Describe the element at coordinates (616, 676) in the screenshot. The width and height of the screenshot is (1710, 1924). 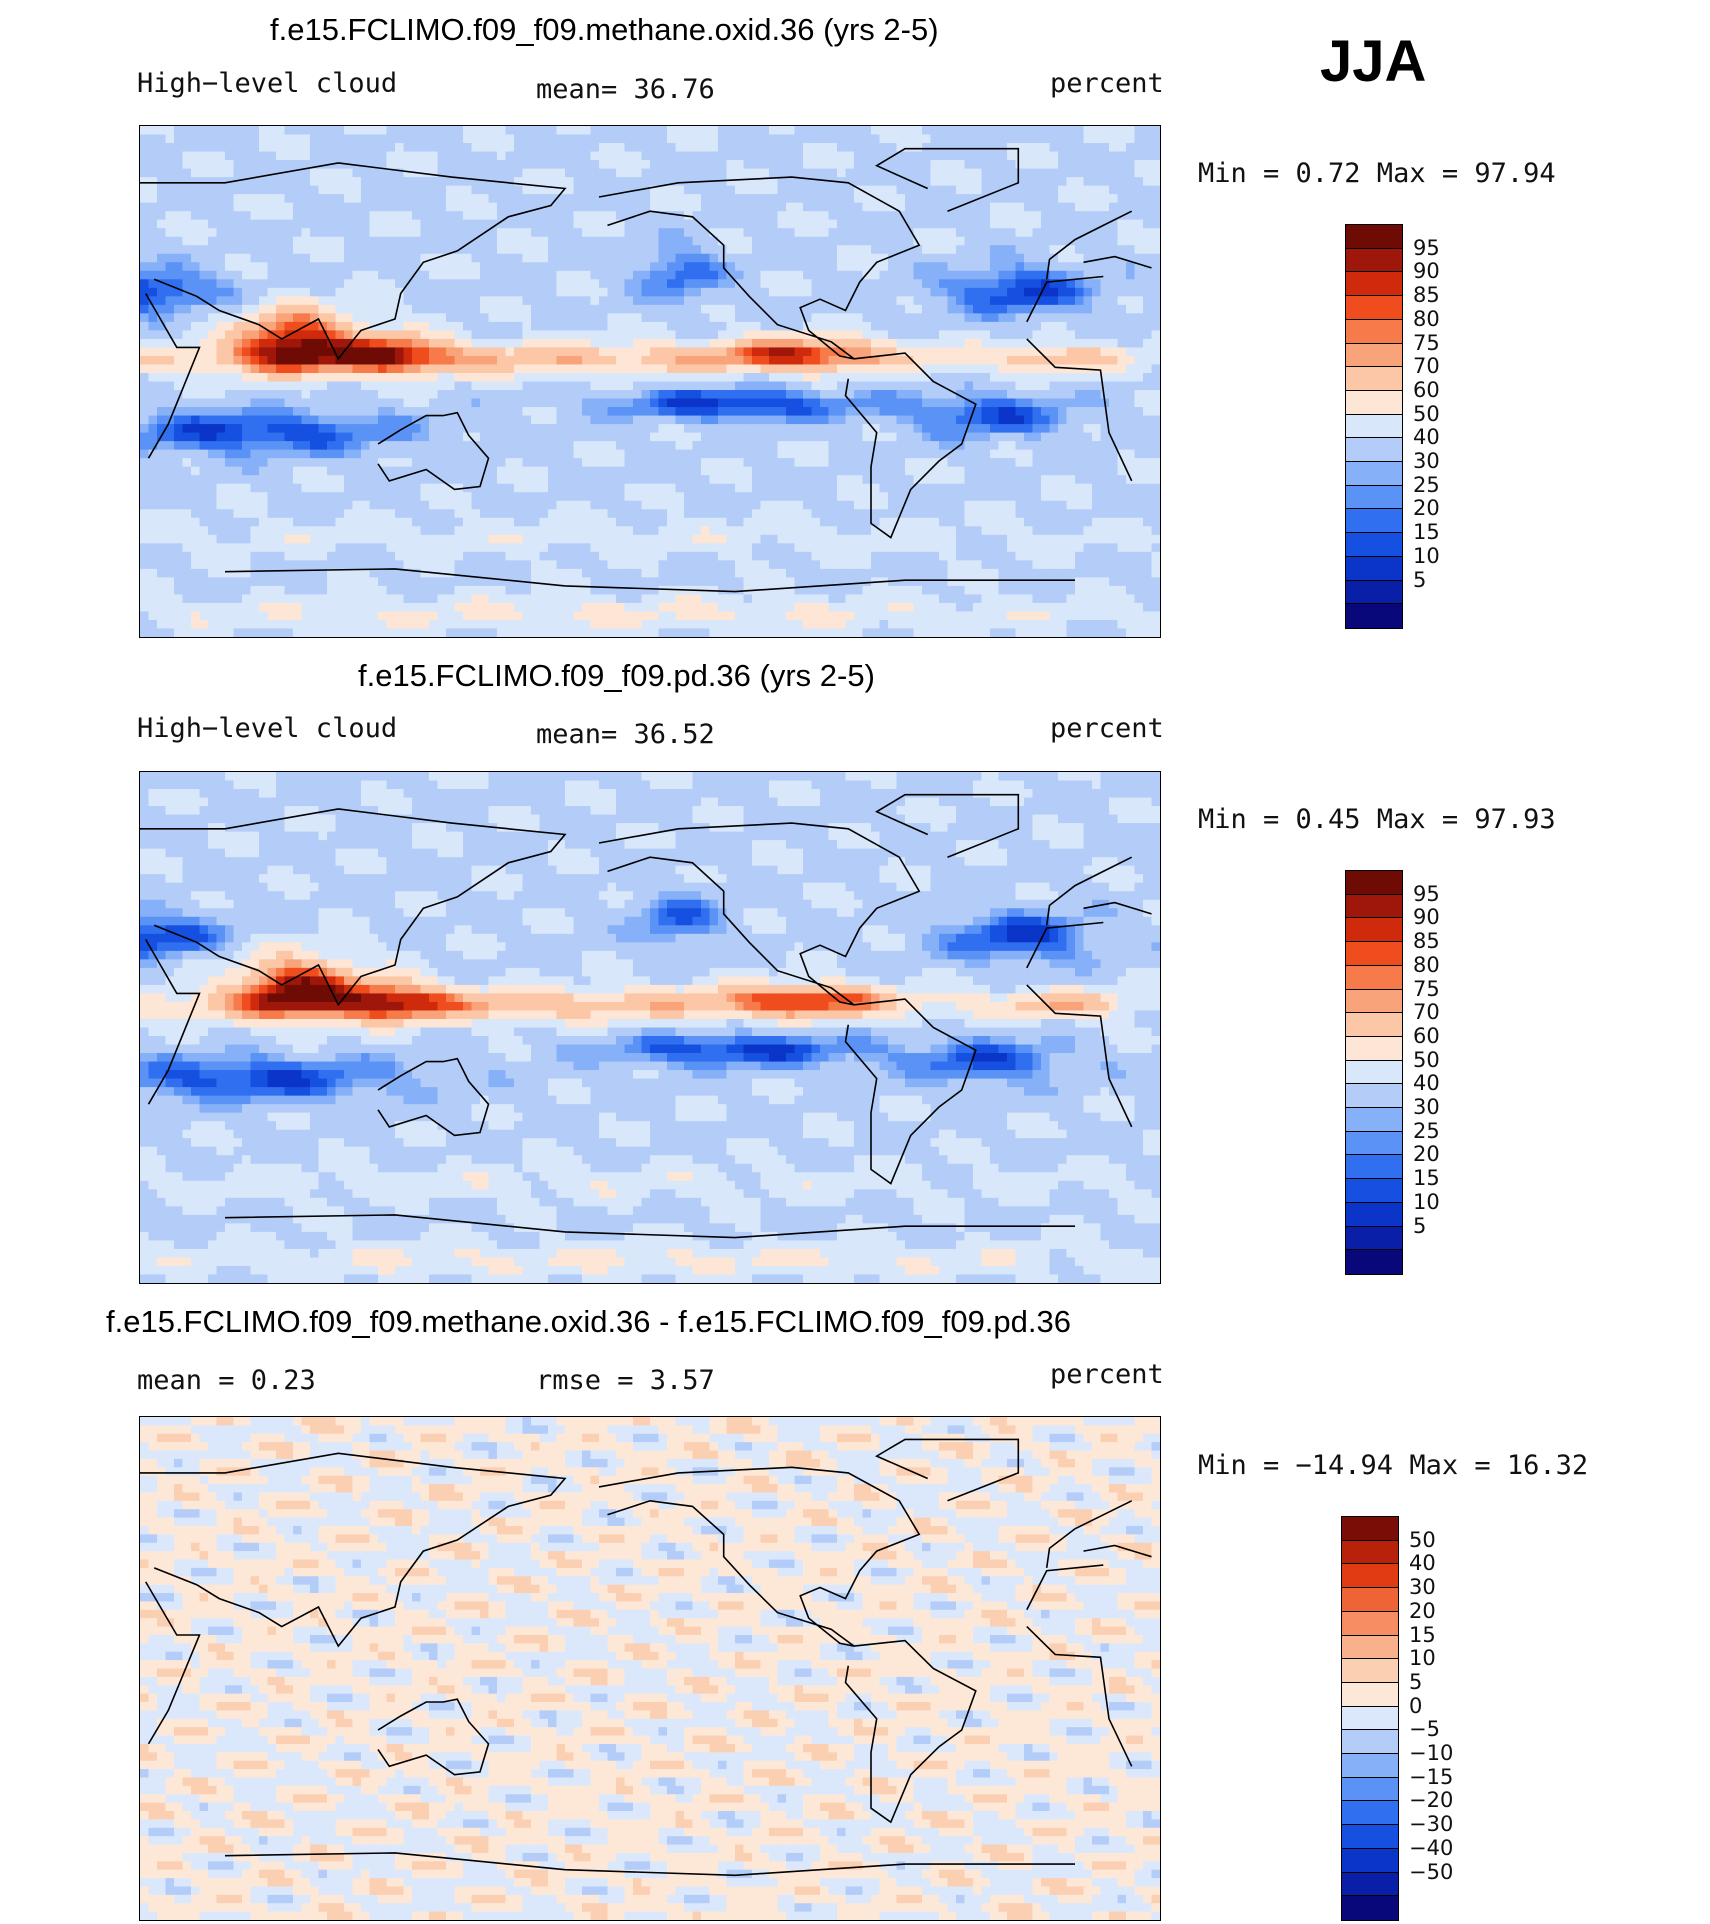
I see `panel-2-title: f.e15.FCLIMO.f09_f09.pd.36 (yrs 2-5)` at that location.